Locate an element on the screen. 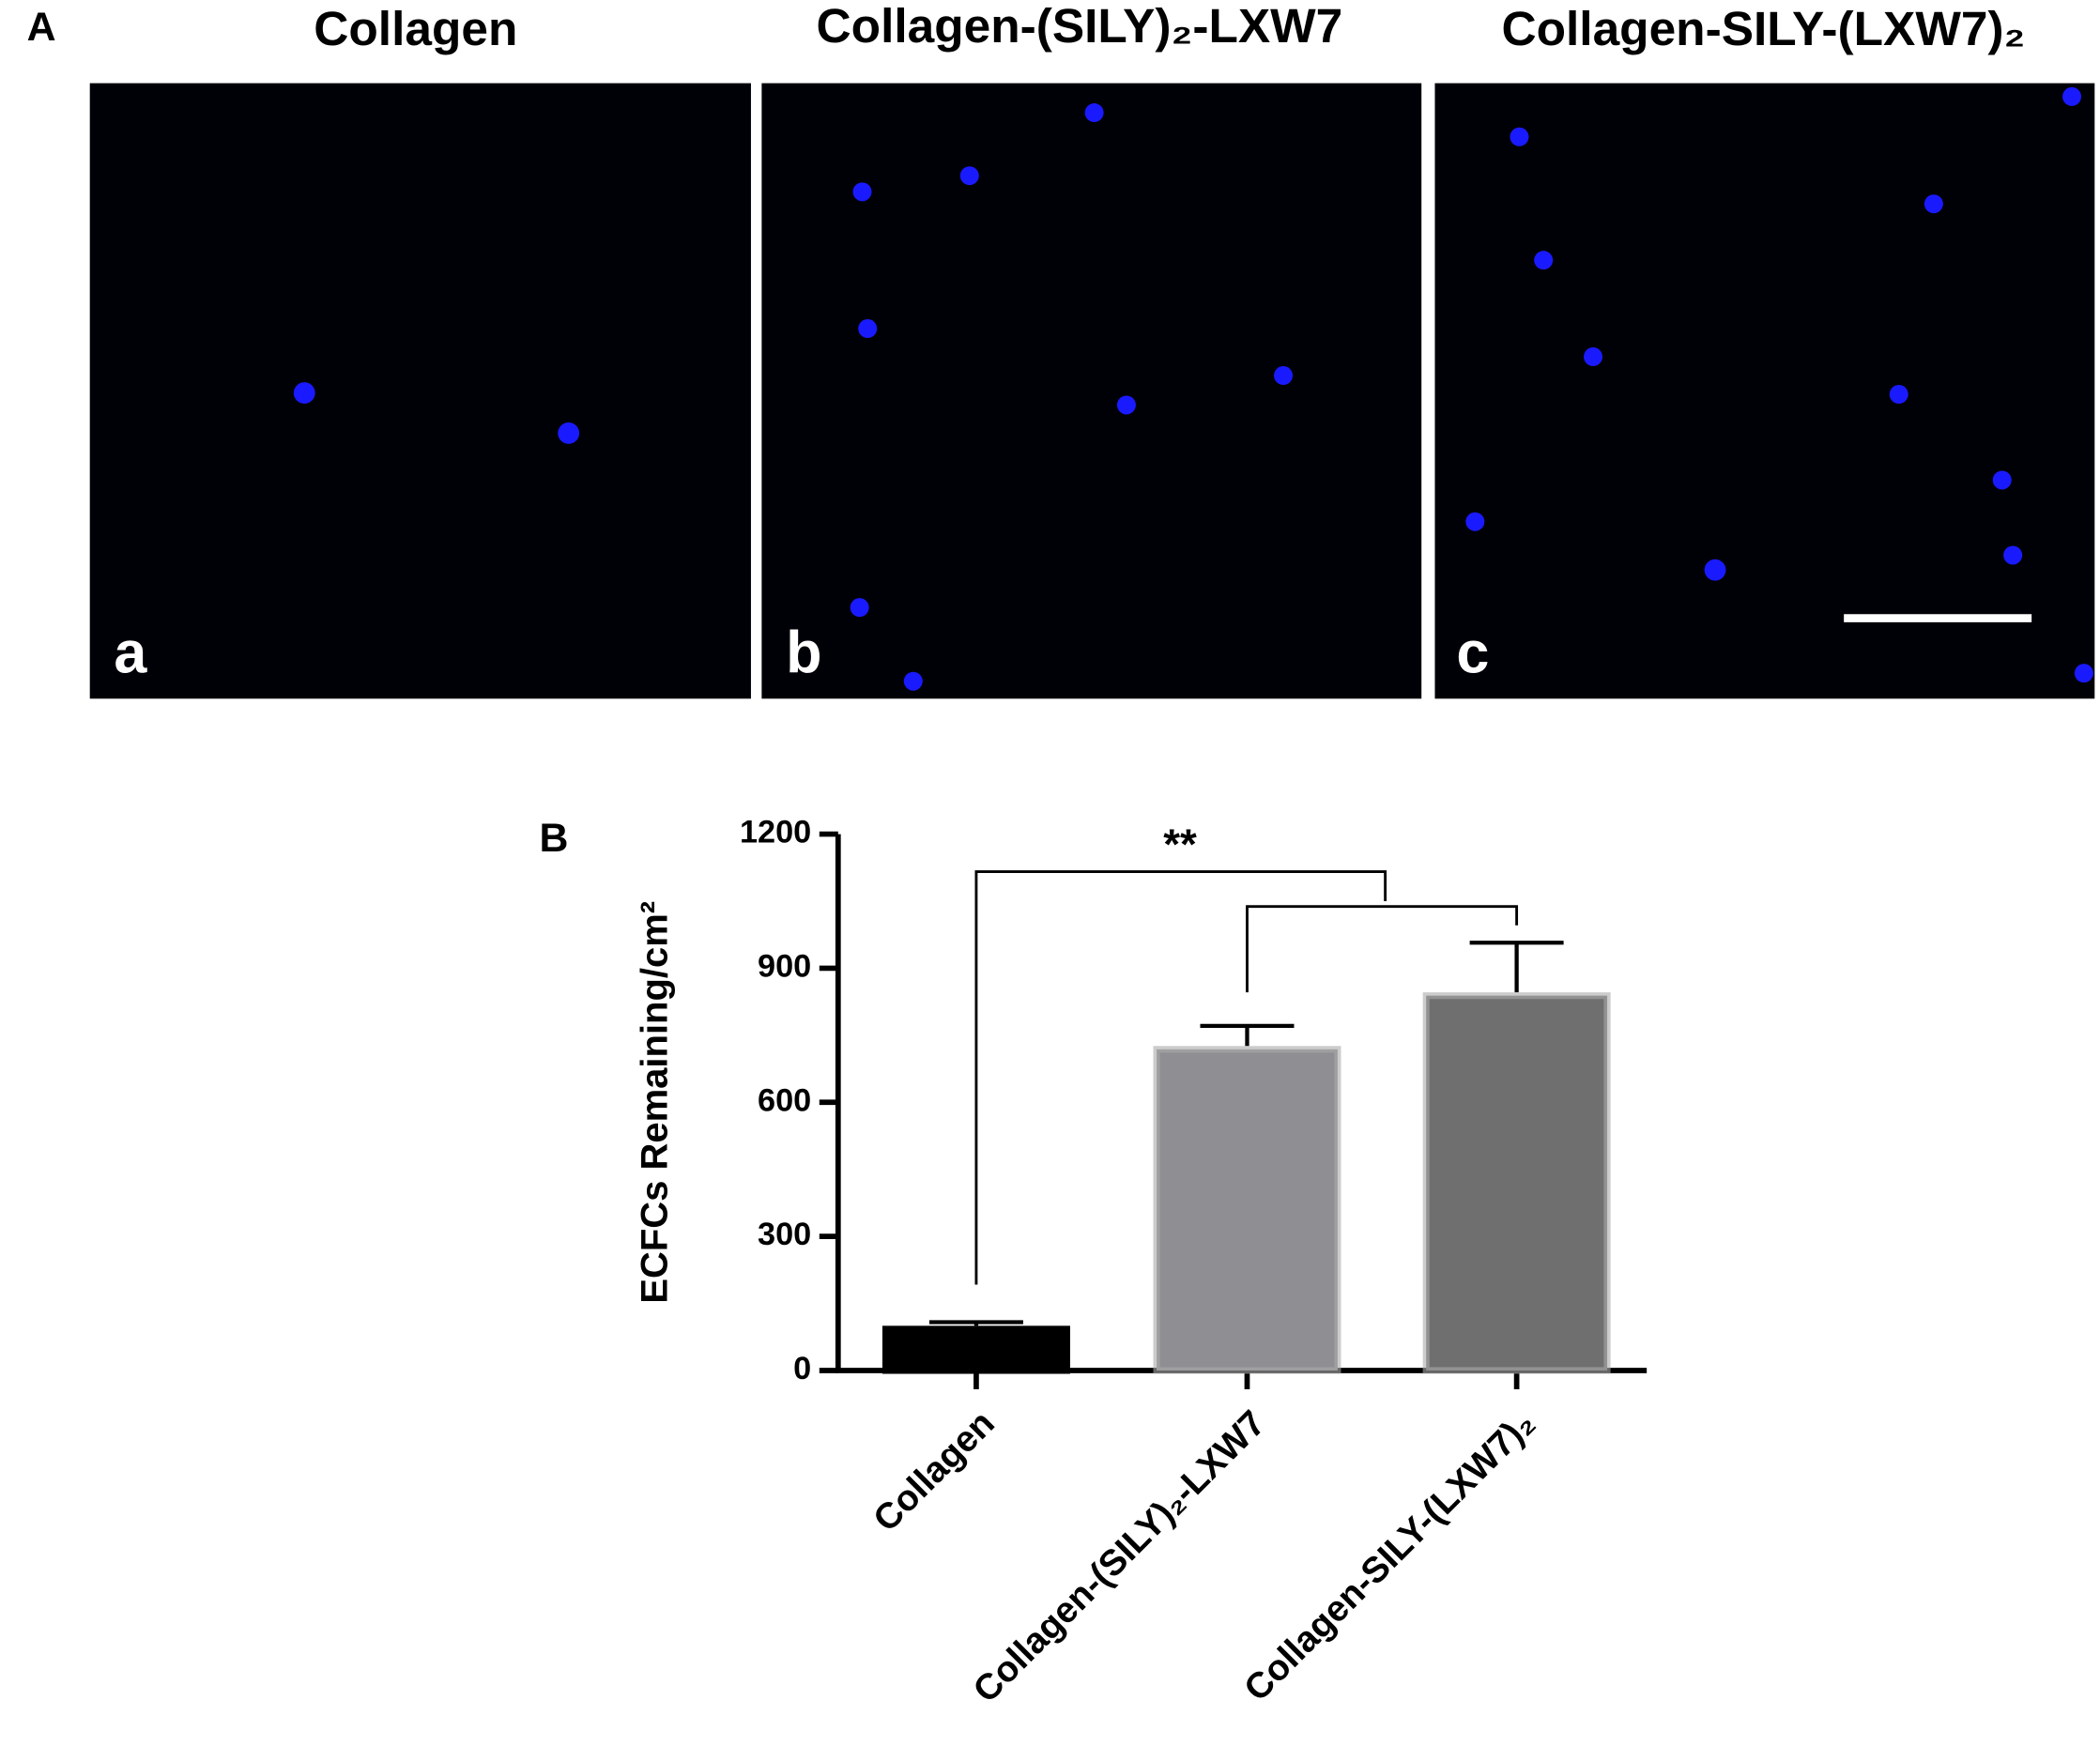  y-tick-label: 300 is located at coordinates (785, 1234).